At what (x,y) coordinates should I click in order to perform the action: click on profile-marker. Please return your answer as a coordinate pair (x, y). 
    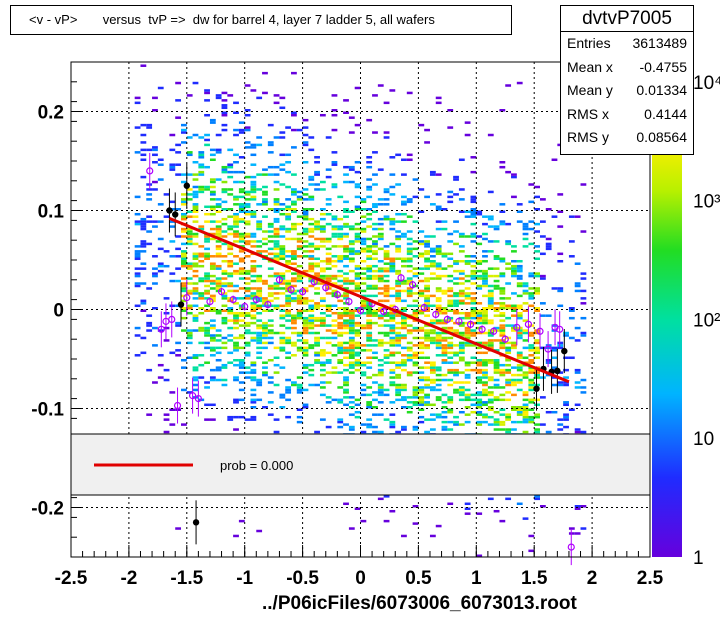
    Looking at the image, I should click on (161, 329).